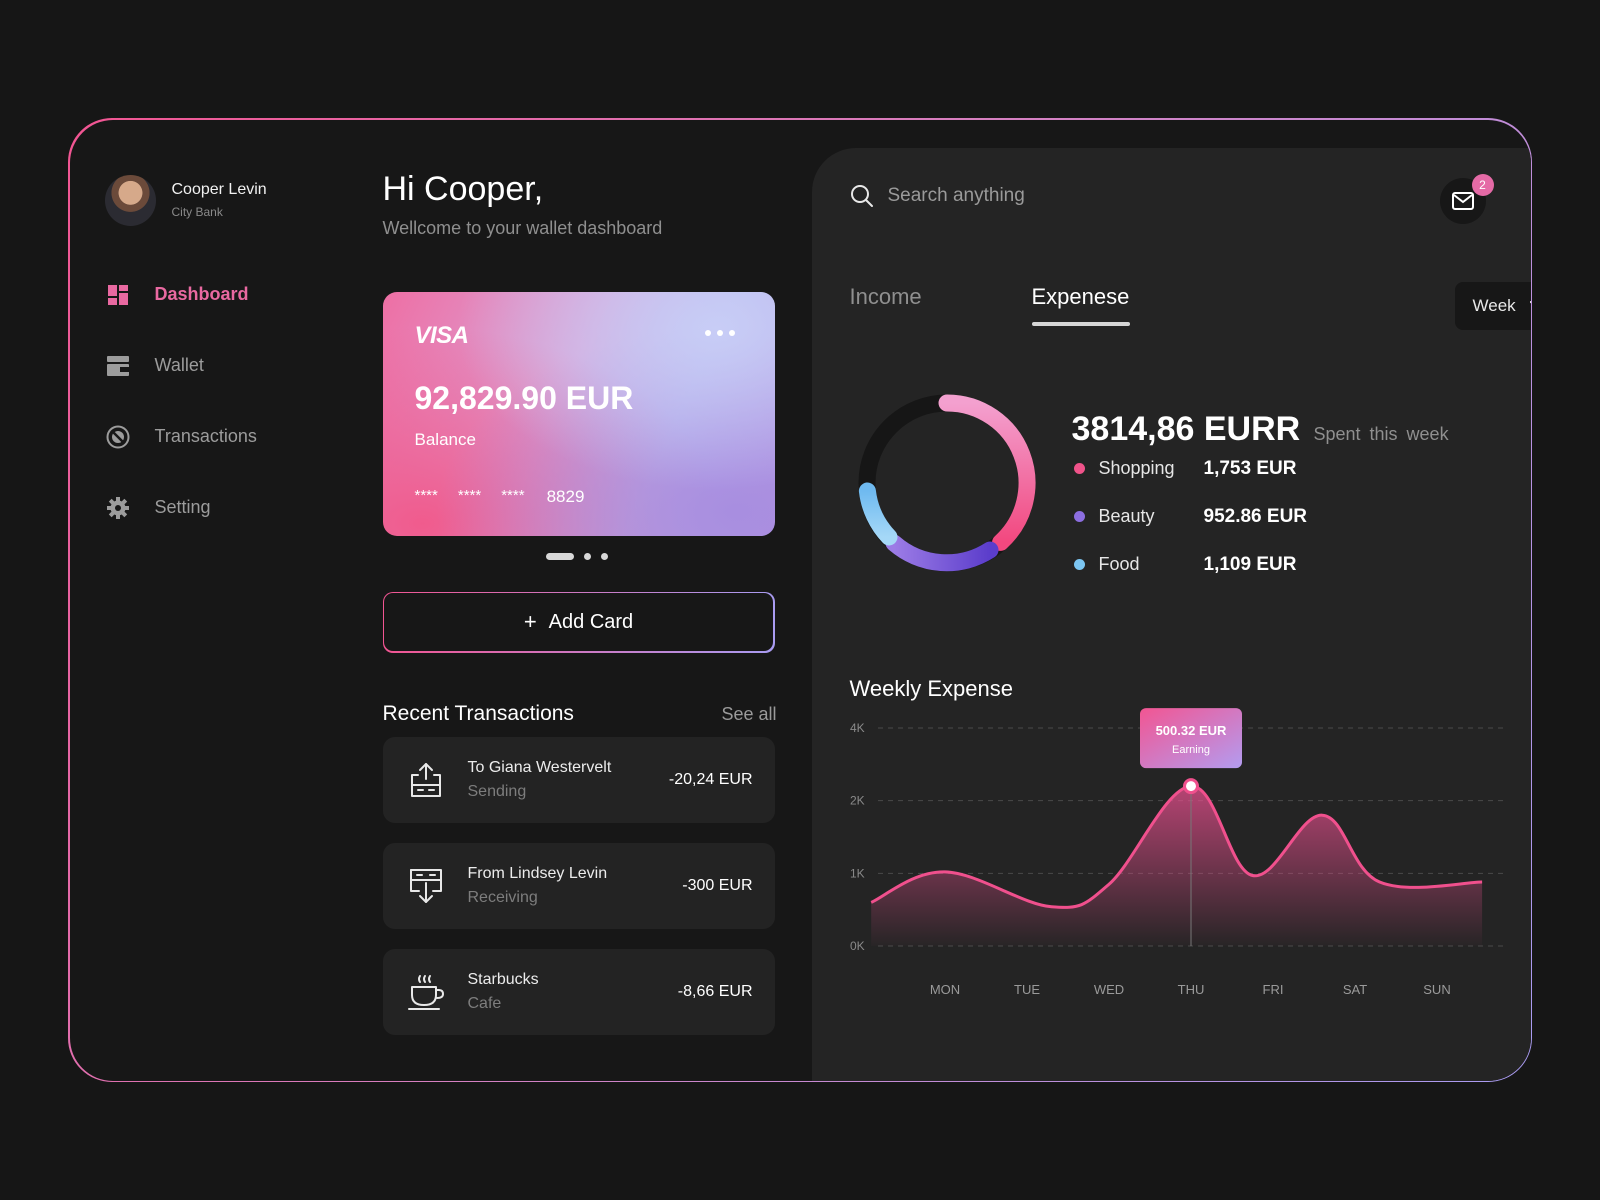 The height and width of the screenshot is (1200, 1600). I want to click on search-icon, so click(861, 195).